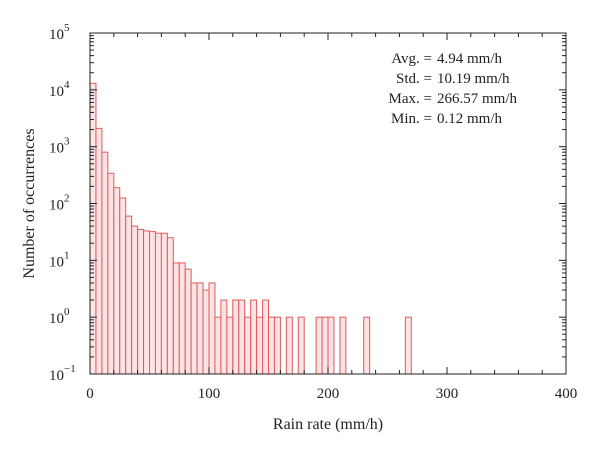  What do you see at coordinates (410, 99) in the screenshot?
I see `stat-label: Max. =` at bounding box center [410, 99].